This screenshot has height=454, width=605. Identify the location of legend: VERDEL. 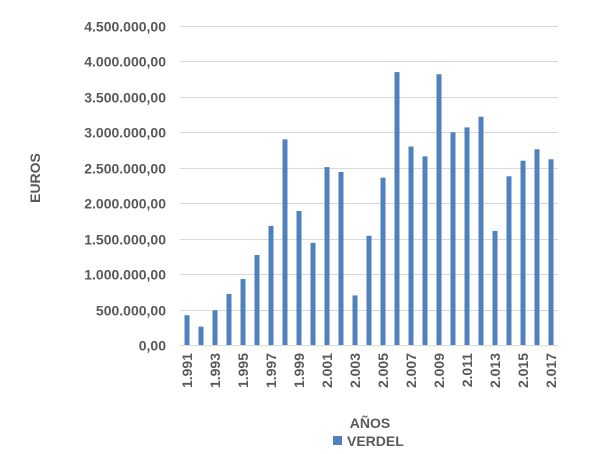
(368, 441).